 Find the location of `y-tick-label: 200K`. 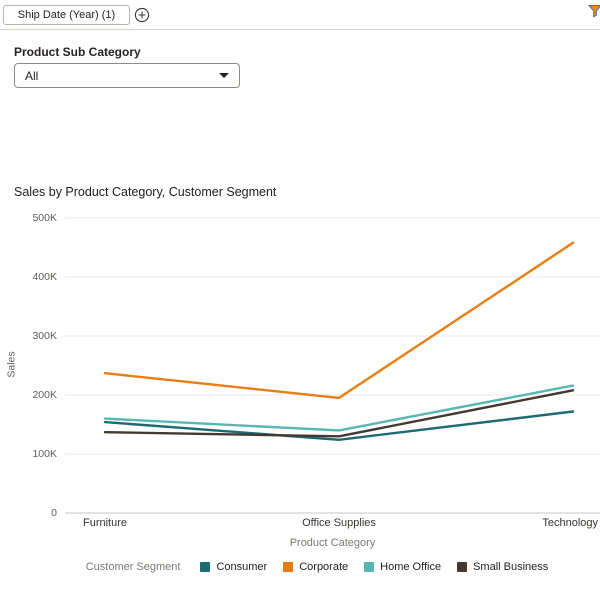

y-tick-label: 200K is located at coordinates (44, 395).